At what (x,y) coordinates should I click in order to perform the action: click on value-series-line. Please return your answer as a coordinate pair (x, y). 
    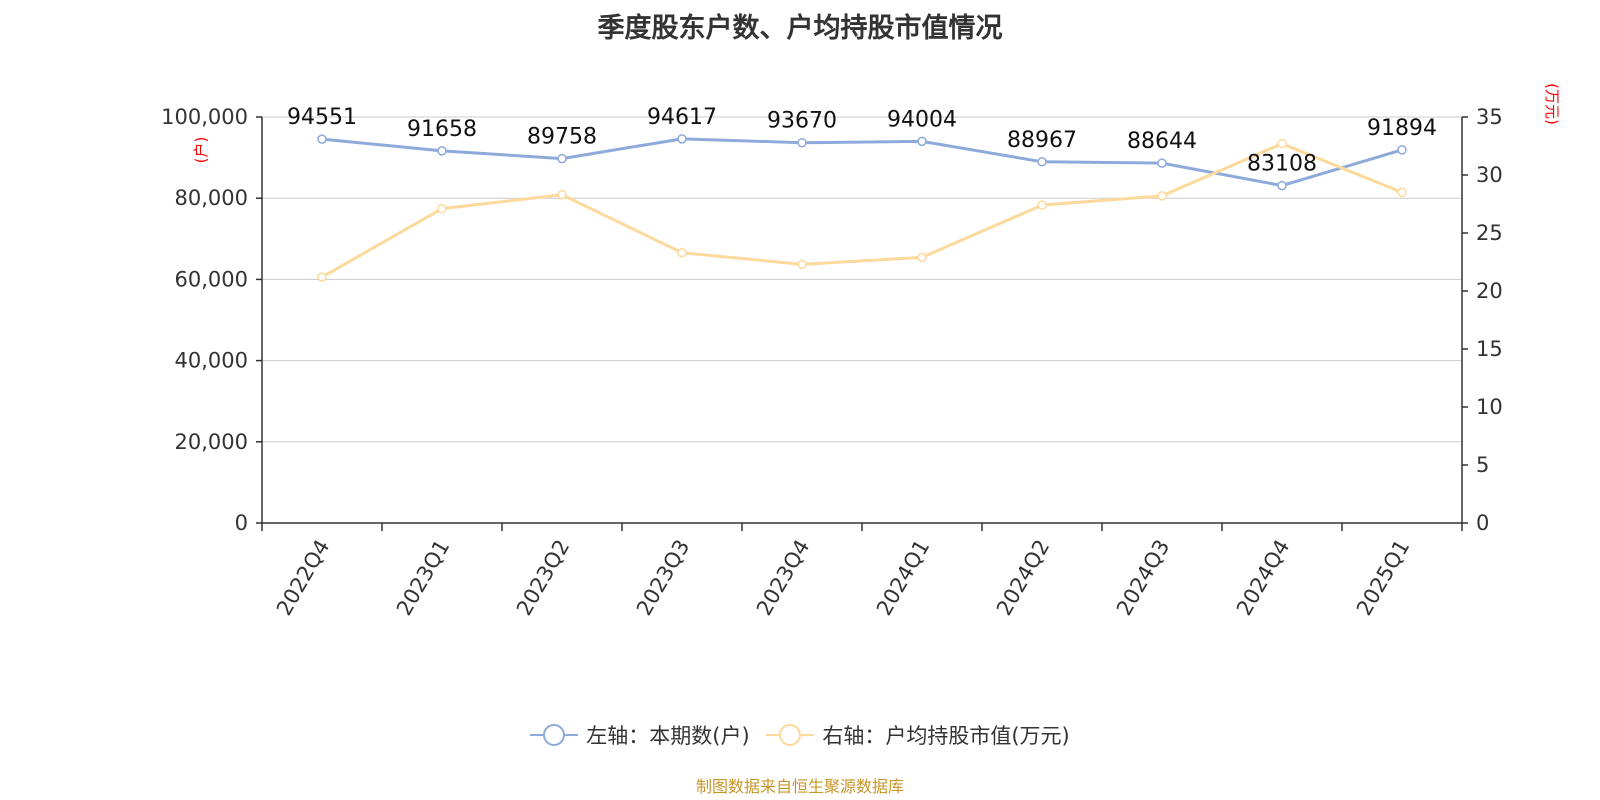
    Looking at the image, I should click on (862, 210).